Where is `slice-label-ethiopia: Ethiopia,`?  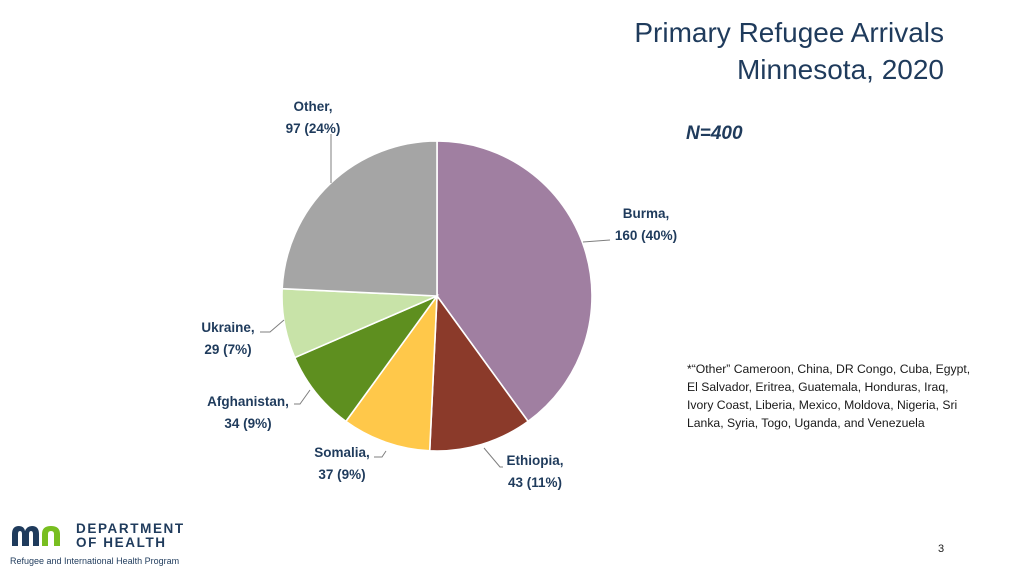 slice-label-ethiopia: Ethiopia, is located at coordinates (535, 460).